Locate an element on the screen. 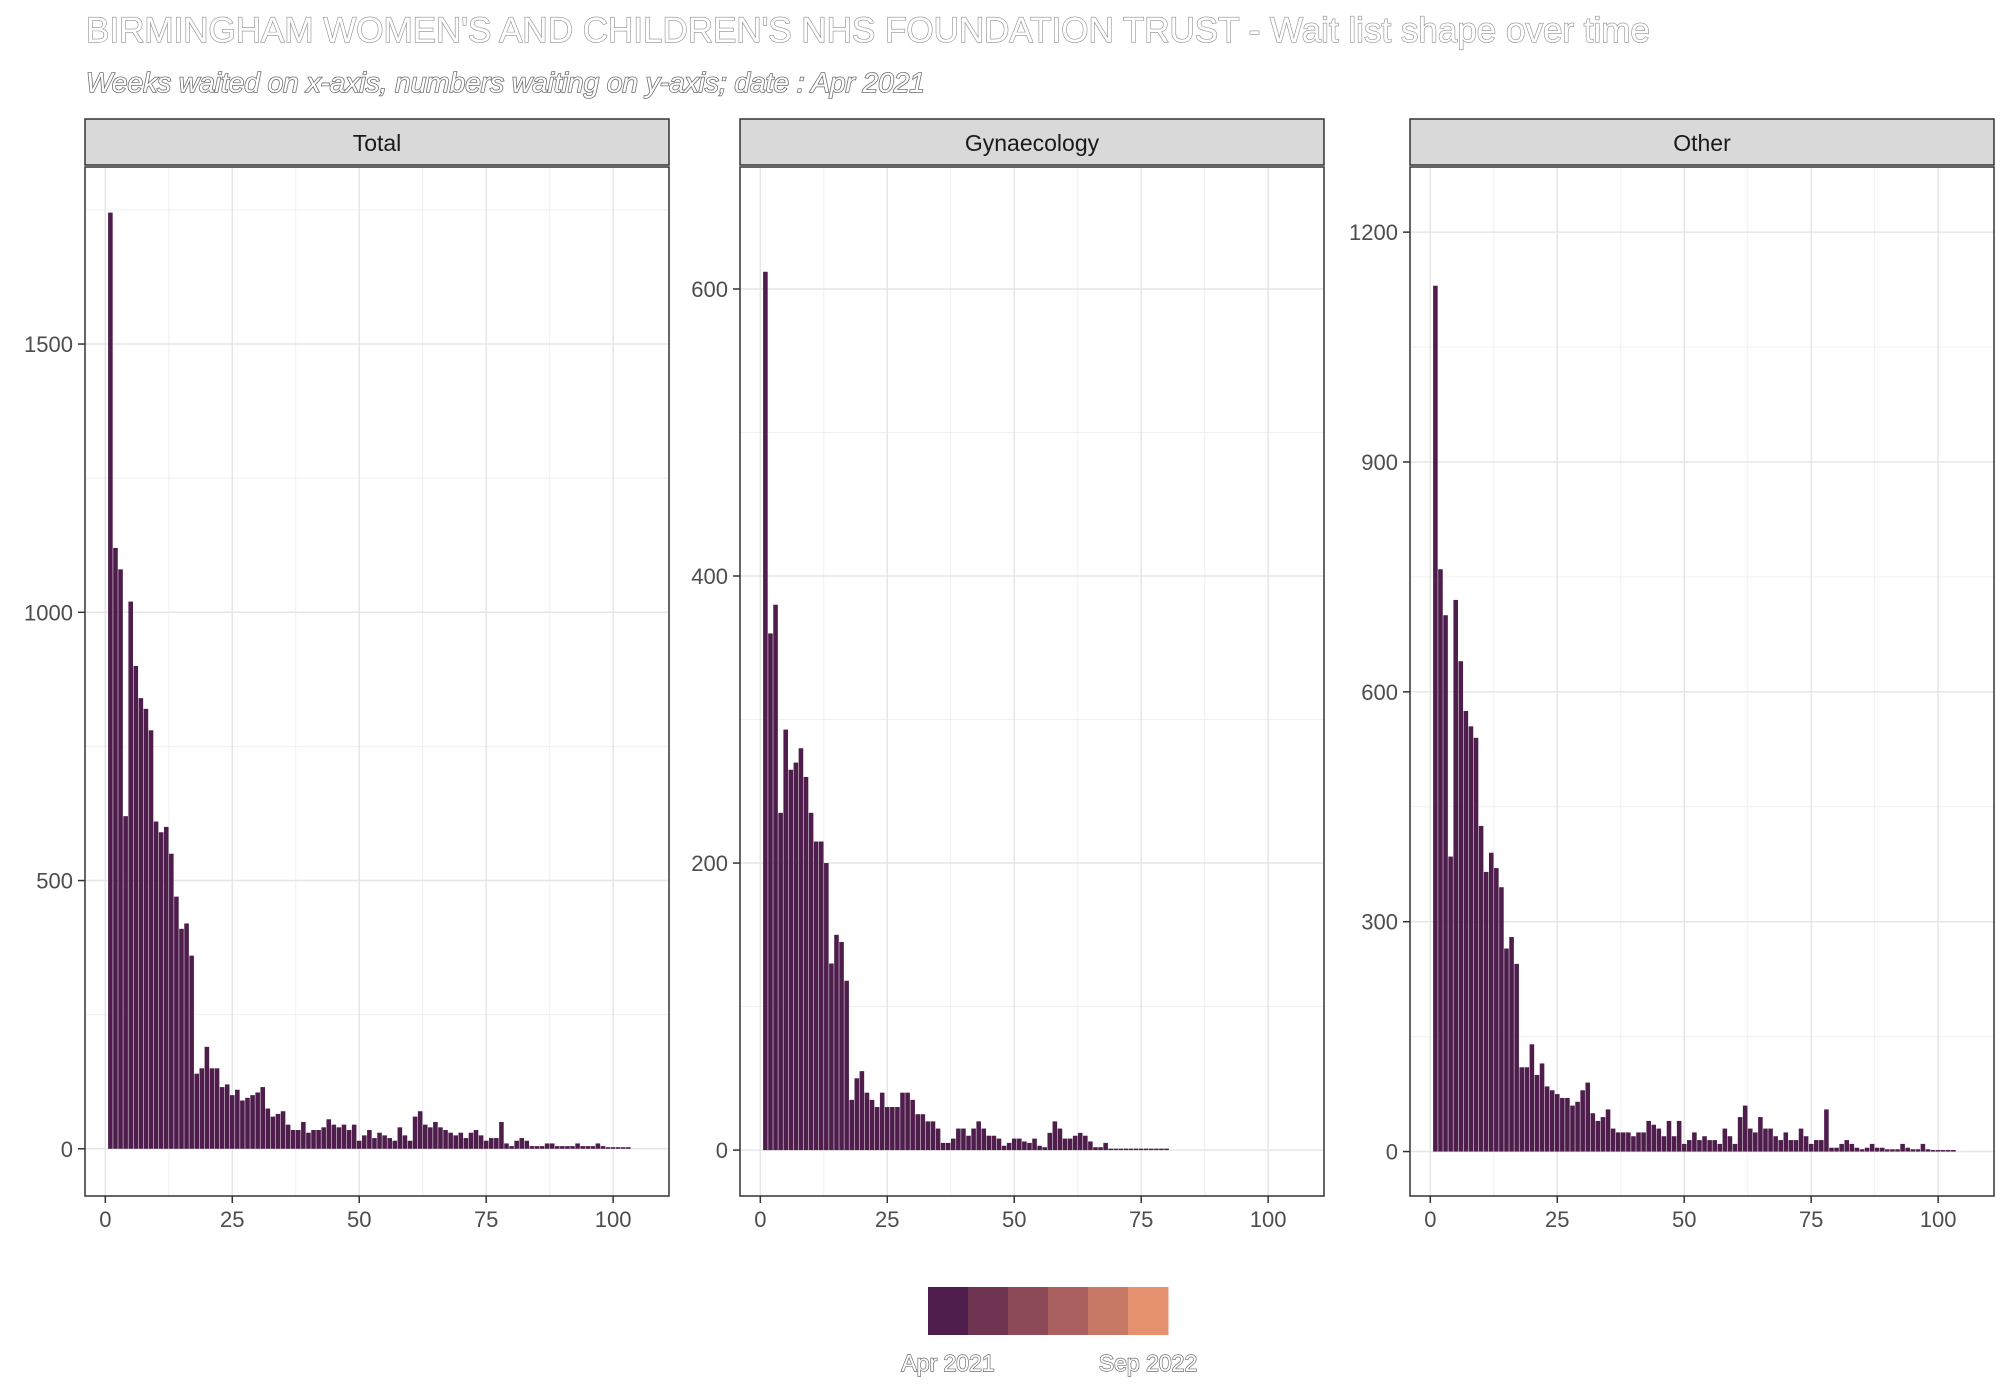  y-tick-label: 600 is located at coordinates (1379, 692).